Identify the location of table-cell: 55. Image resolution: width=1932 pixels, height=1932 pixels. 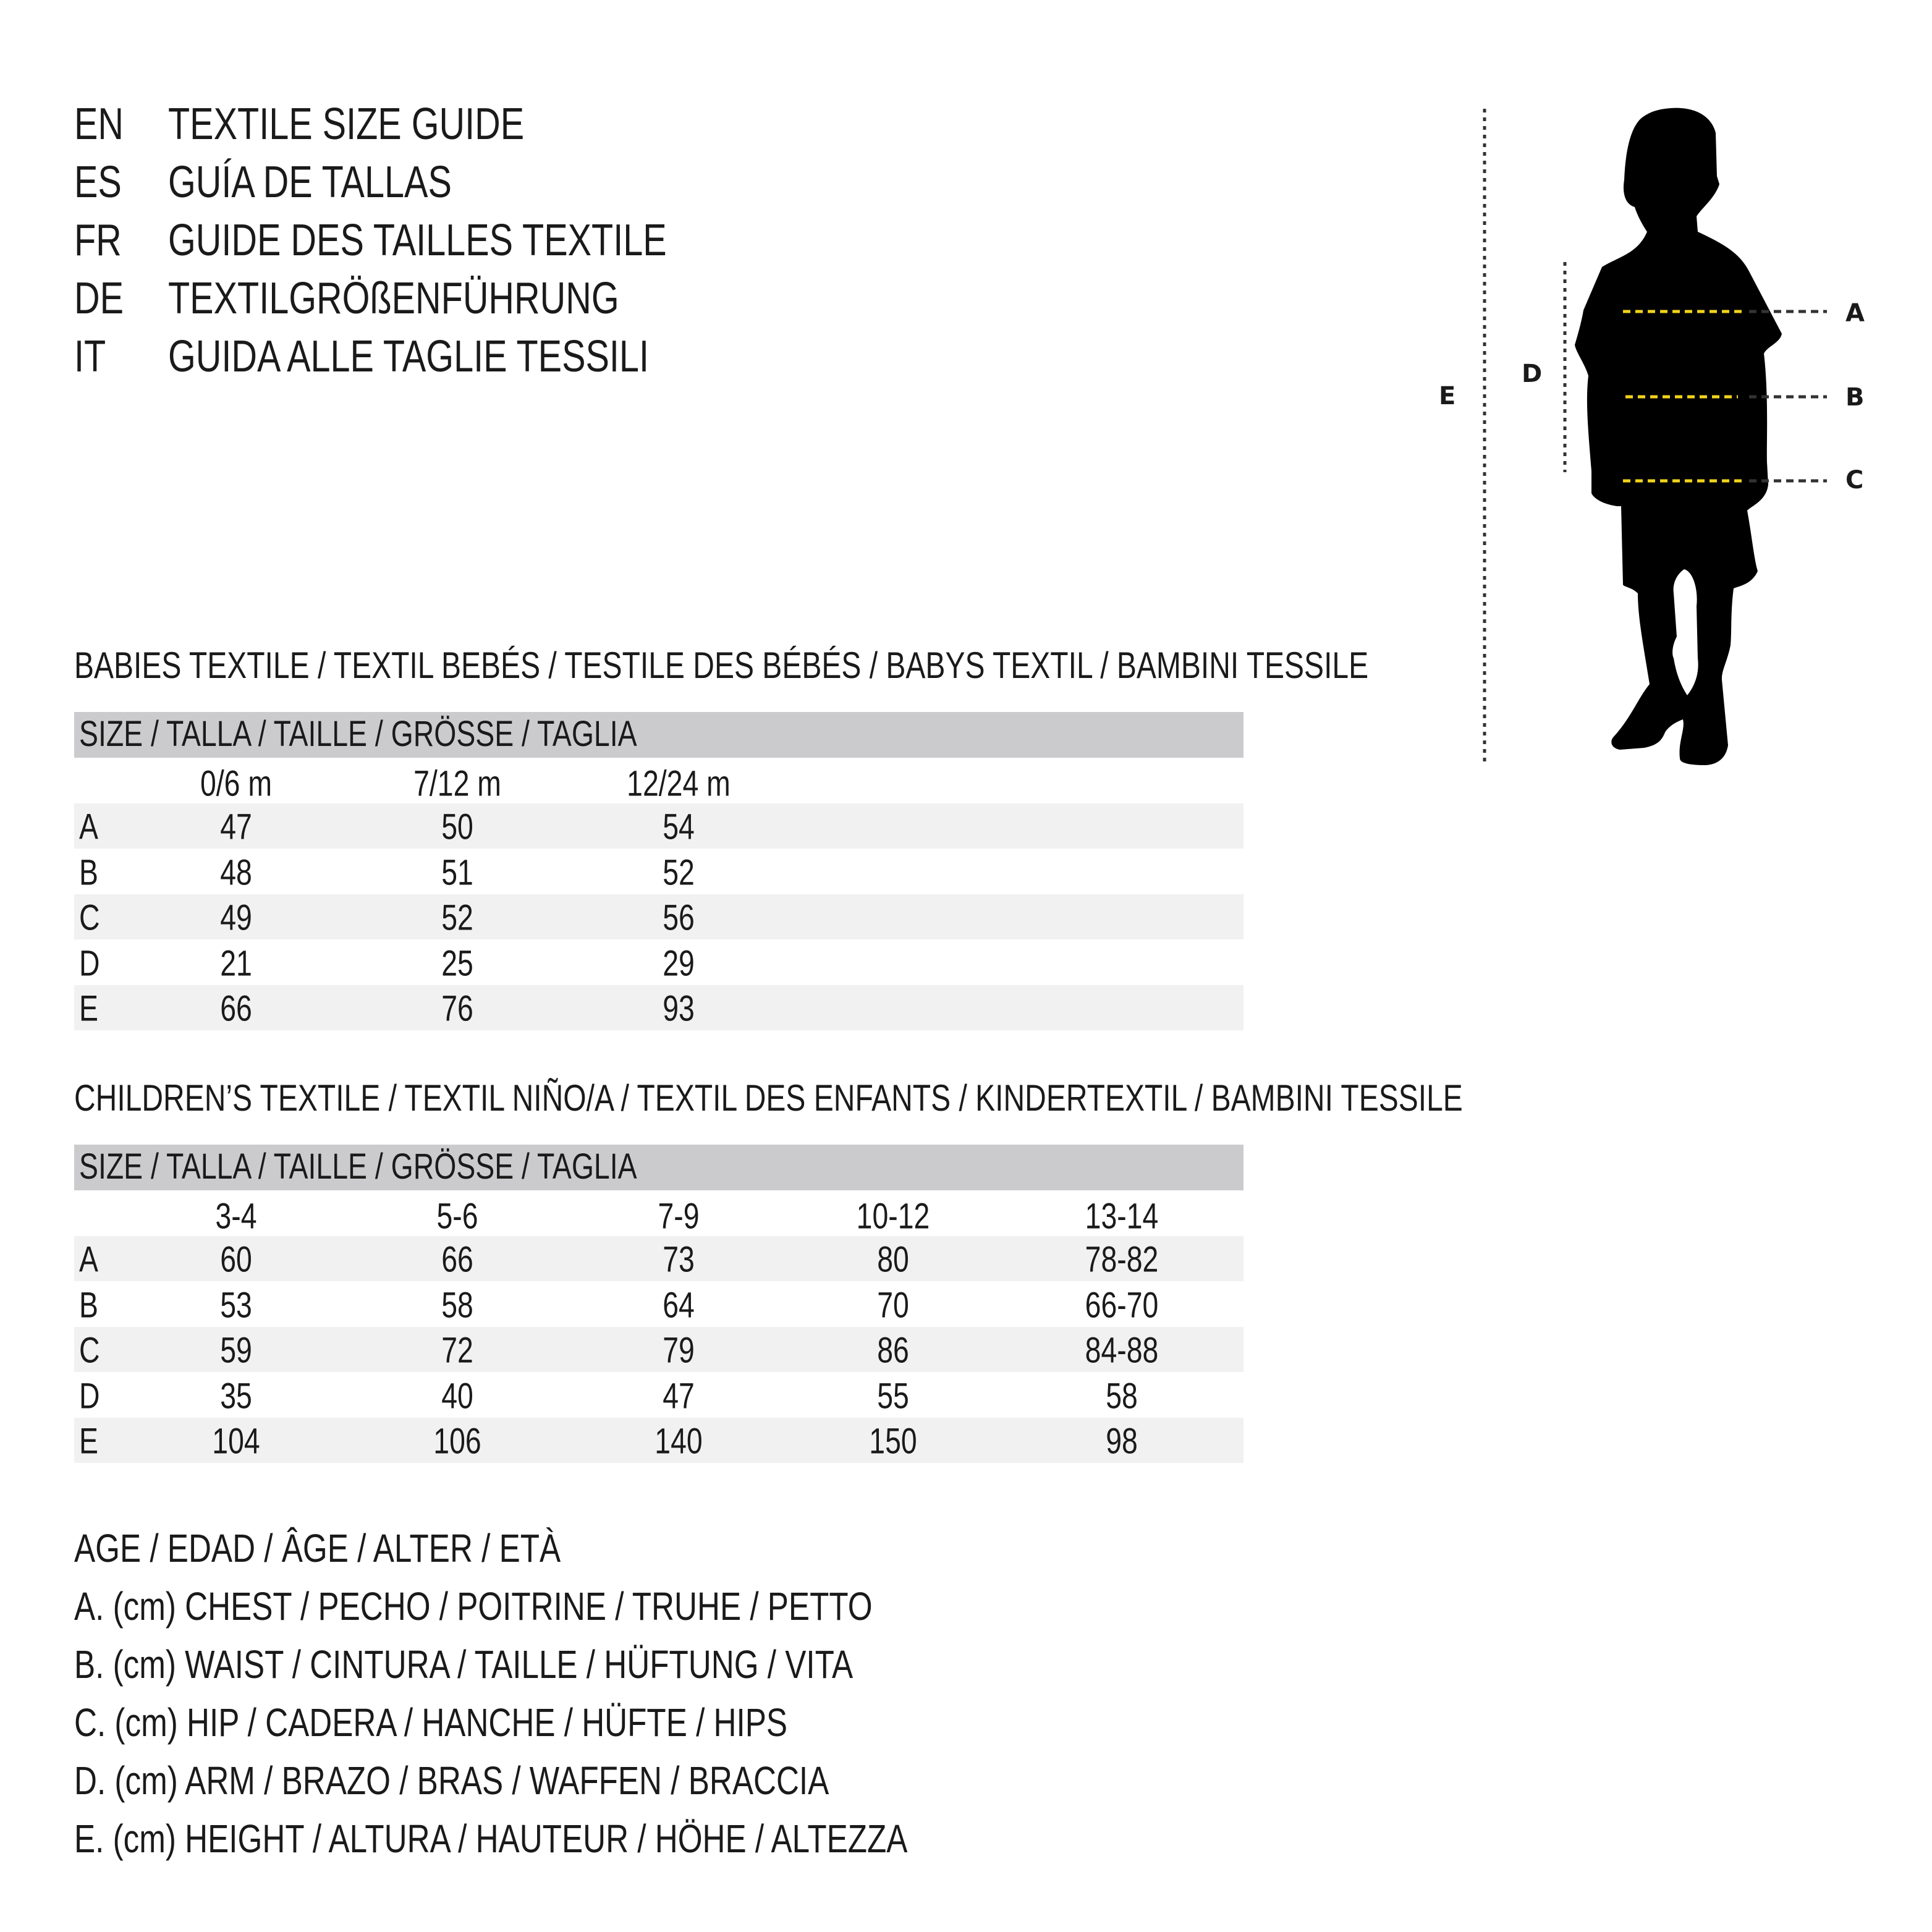
(893, 1396).